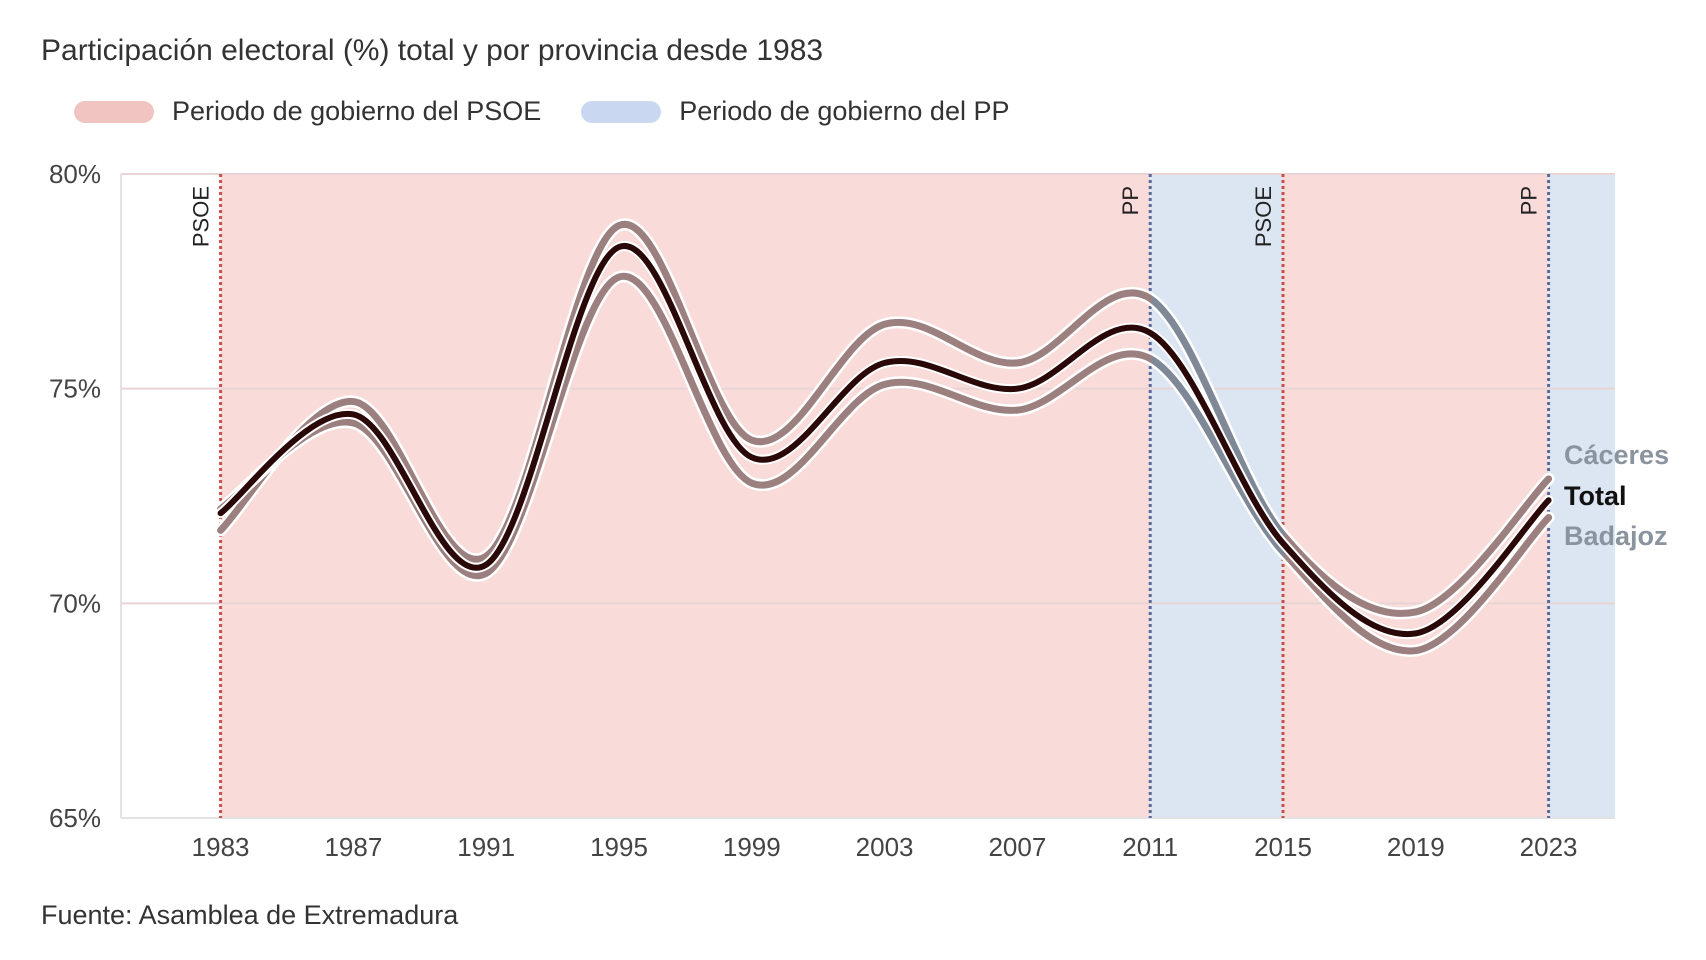 The width and height of the screenshot is (1706, 960). What do you see at coordinates (1416, 847) in the screenshot?
I see `x-tick-label: 2019` at bounding box center [1416, 847].